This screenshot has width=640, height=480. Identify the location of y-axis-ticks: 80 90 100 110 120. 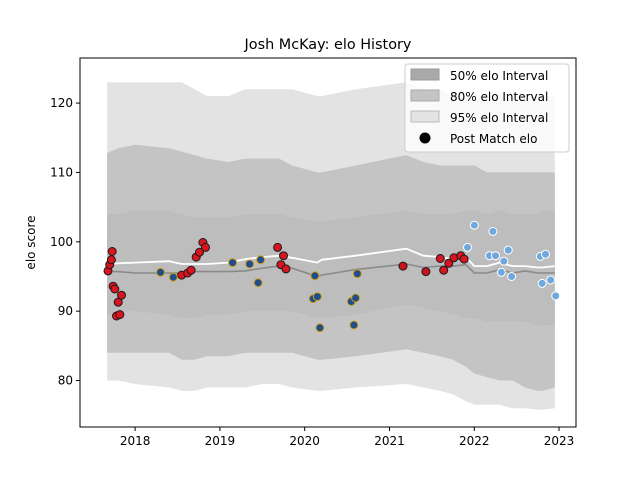
(65, 242).